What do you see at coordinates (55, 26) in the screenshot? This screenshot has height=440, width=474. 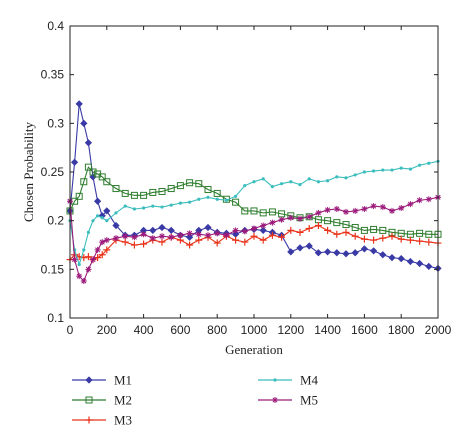 I see `y-tick-label: 0.4` at bounding box center [55, 26].